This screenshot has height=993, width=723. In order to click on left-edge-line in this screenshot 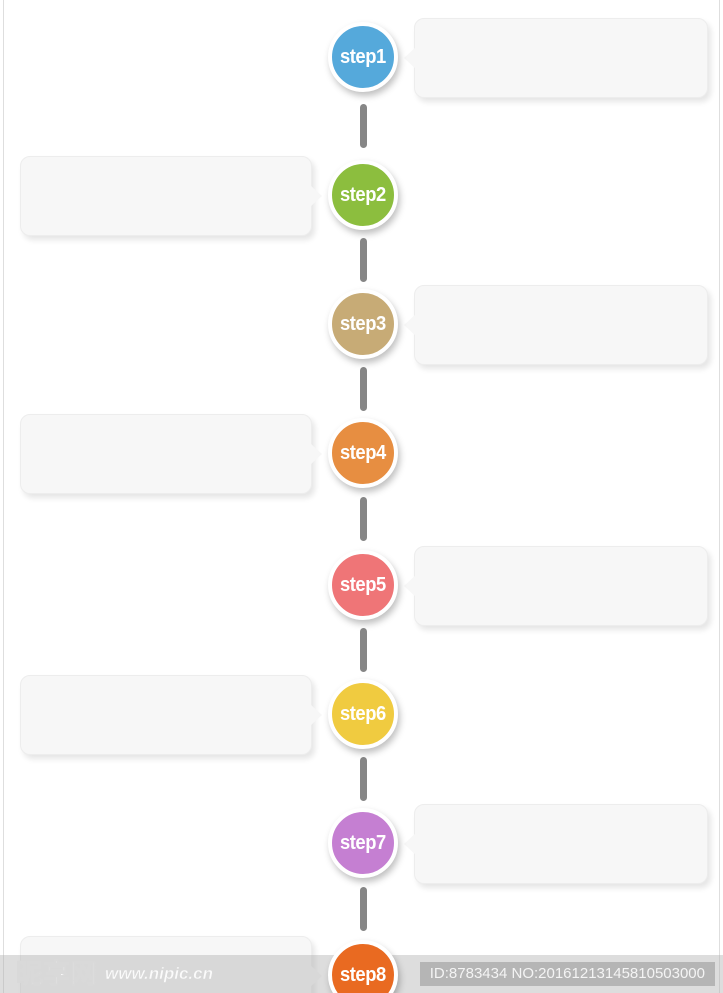, I will do `click(3, 496)`.